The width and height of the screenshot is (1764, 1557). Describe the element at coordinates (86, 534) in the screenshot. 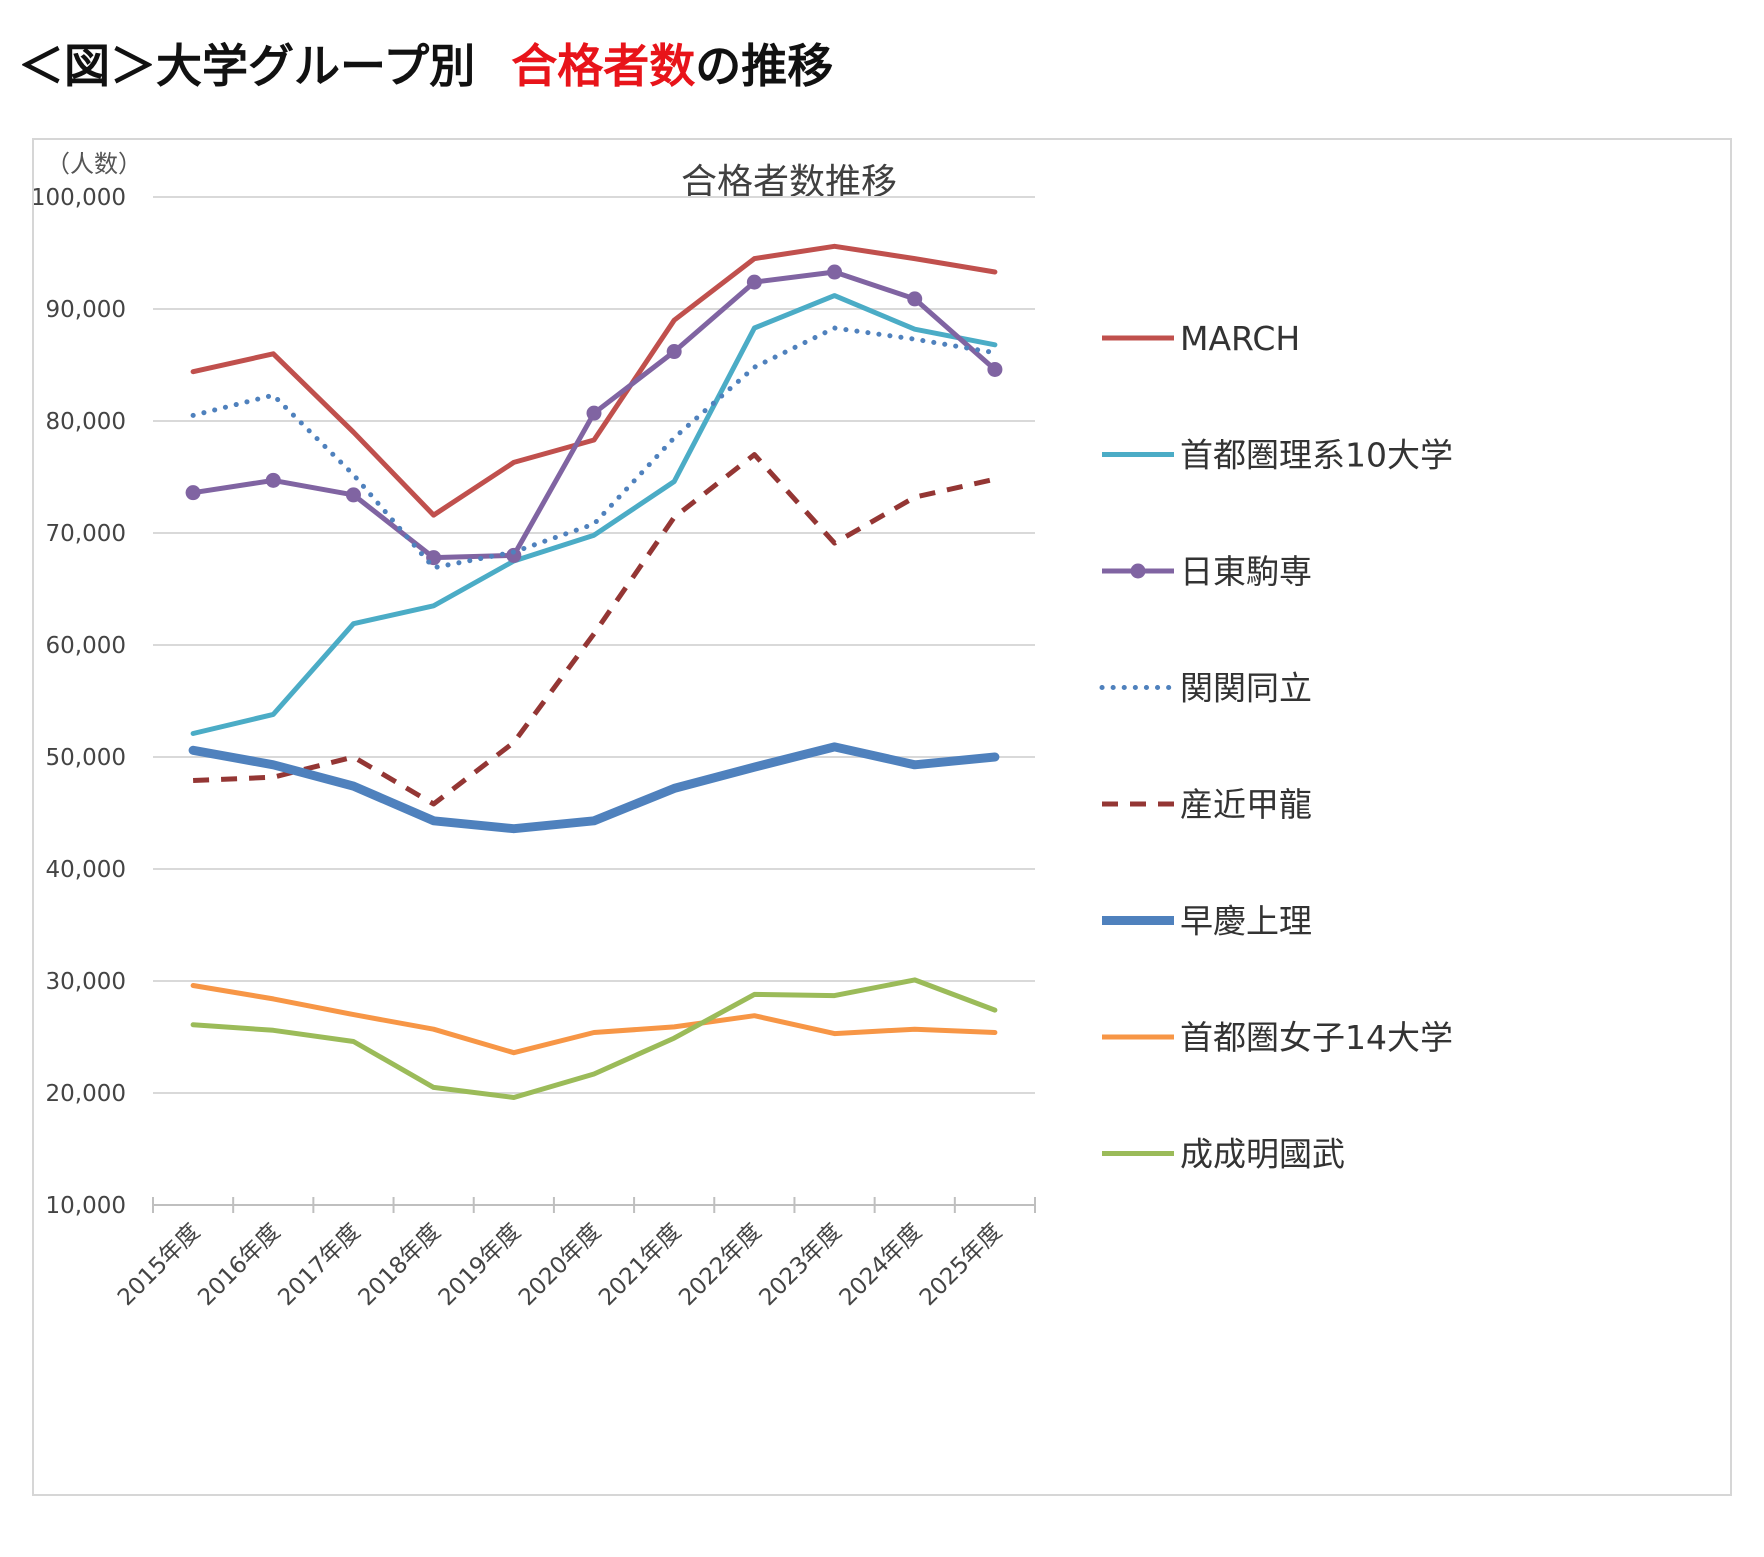

I see `y-tick-label-70000: 70,000` at that location.